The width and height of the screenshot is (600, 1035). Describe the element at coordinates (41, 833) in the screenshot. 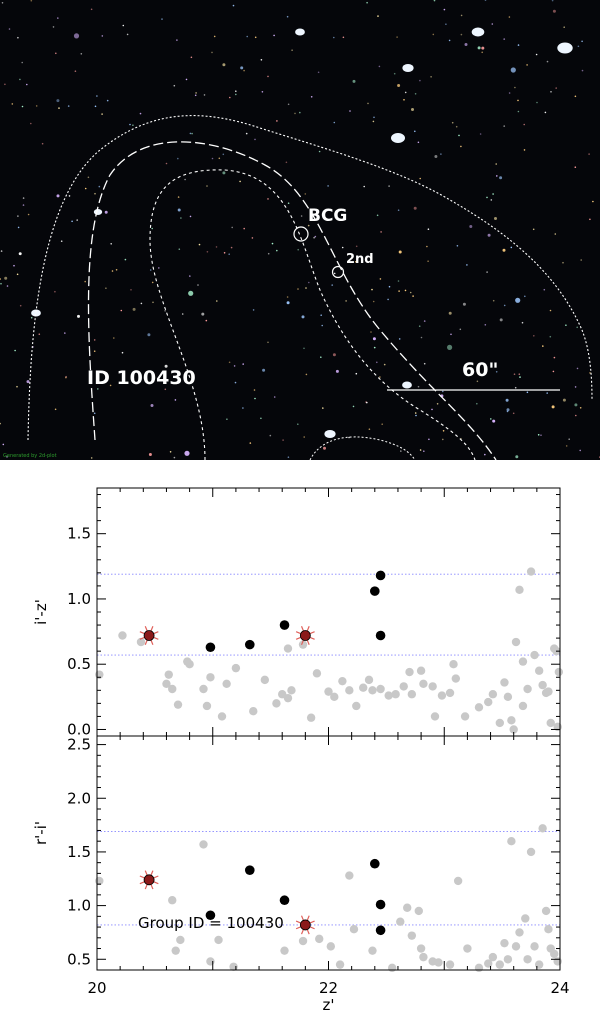

I see `y-axis-label-bottom: r'-i'` at that location.